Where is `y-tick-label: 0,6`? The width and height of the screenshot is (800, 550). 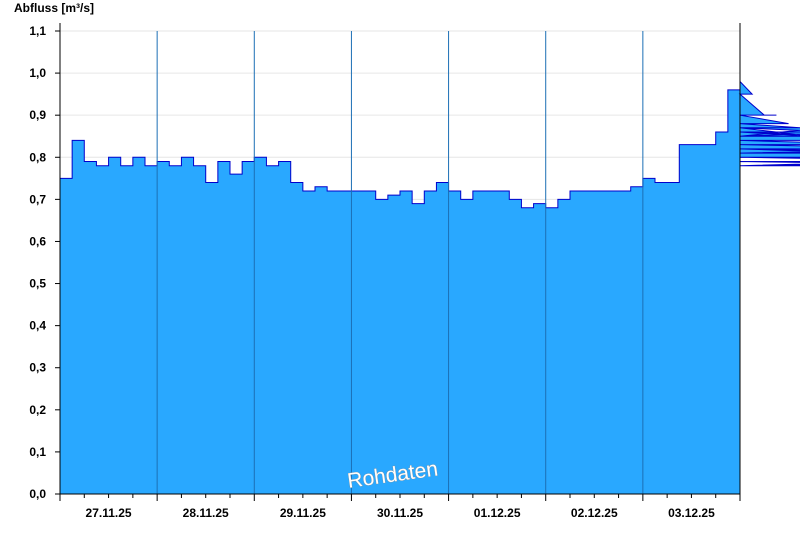
y-tick-label: 0,6 is located at coordinates (37, 241).